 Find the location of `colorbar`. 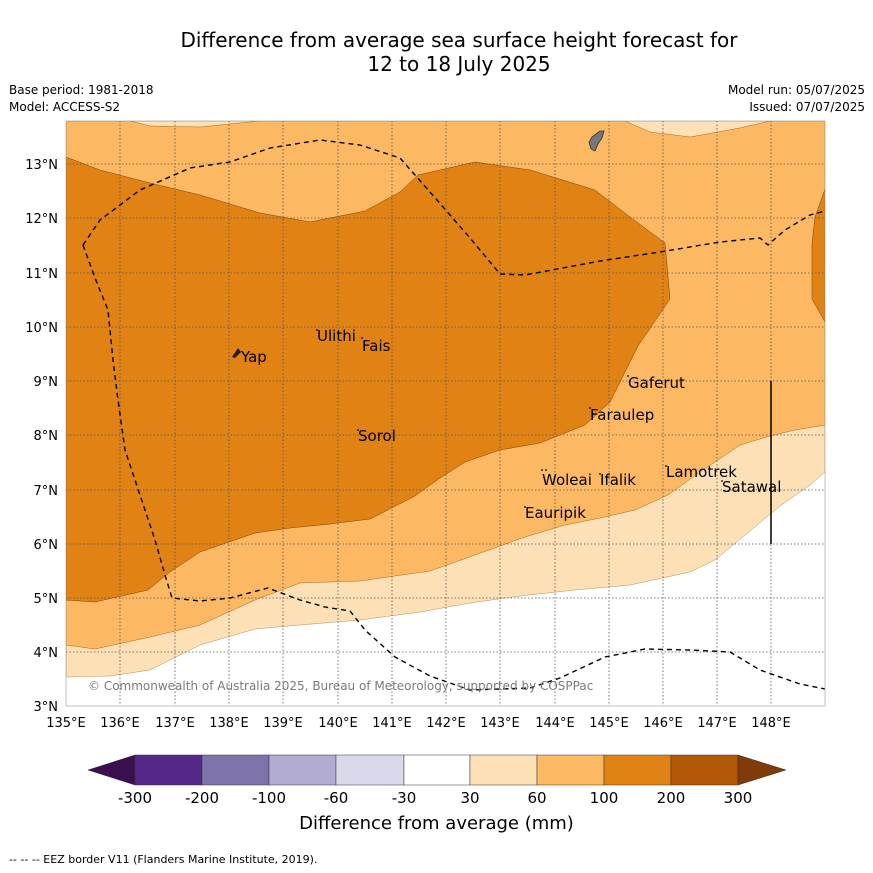

colorbar is located at coordinates (437, 770).